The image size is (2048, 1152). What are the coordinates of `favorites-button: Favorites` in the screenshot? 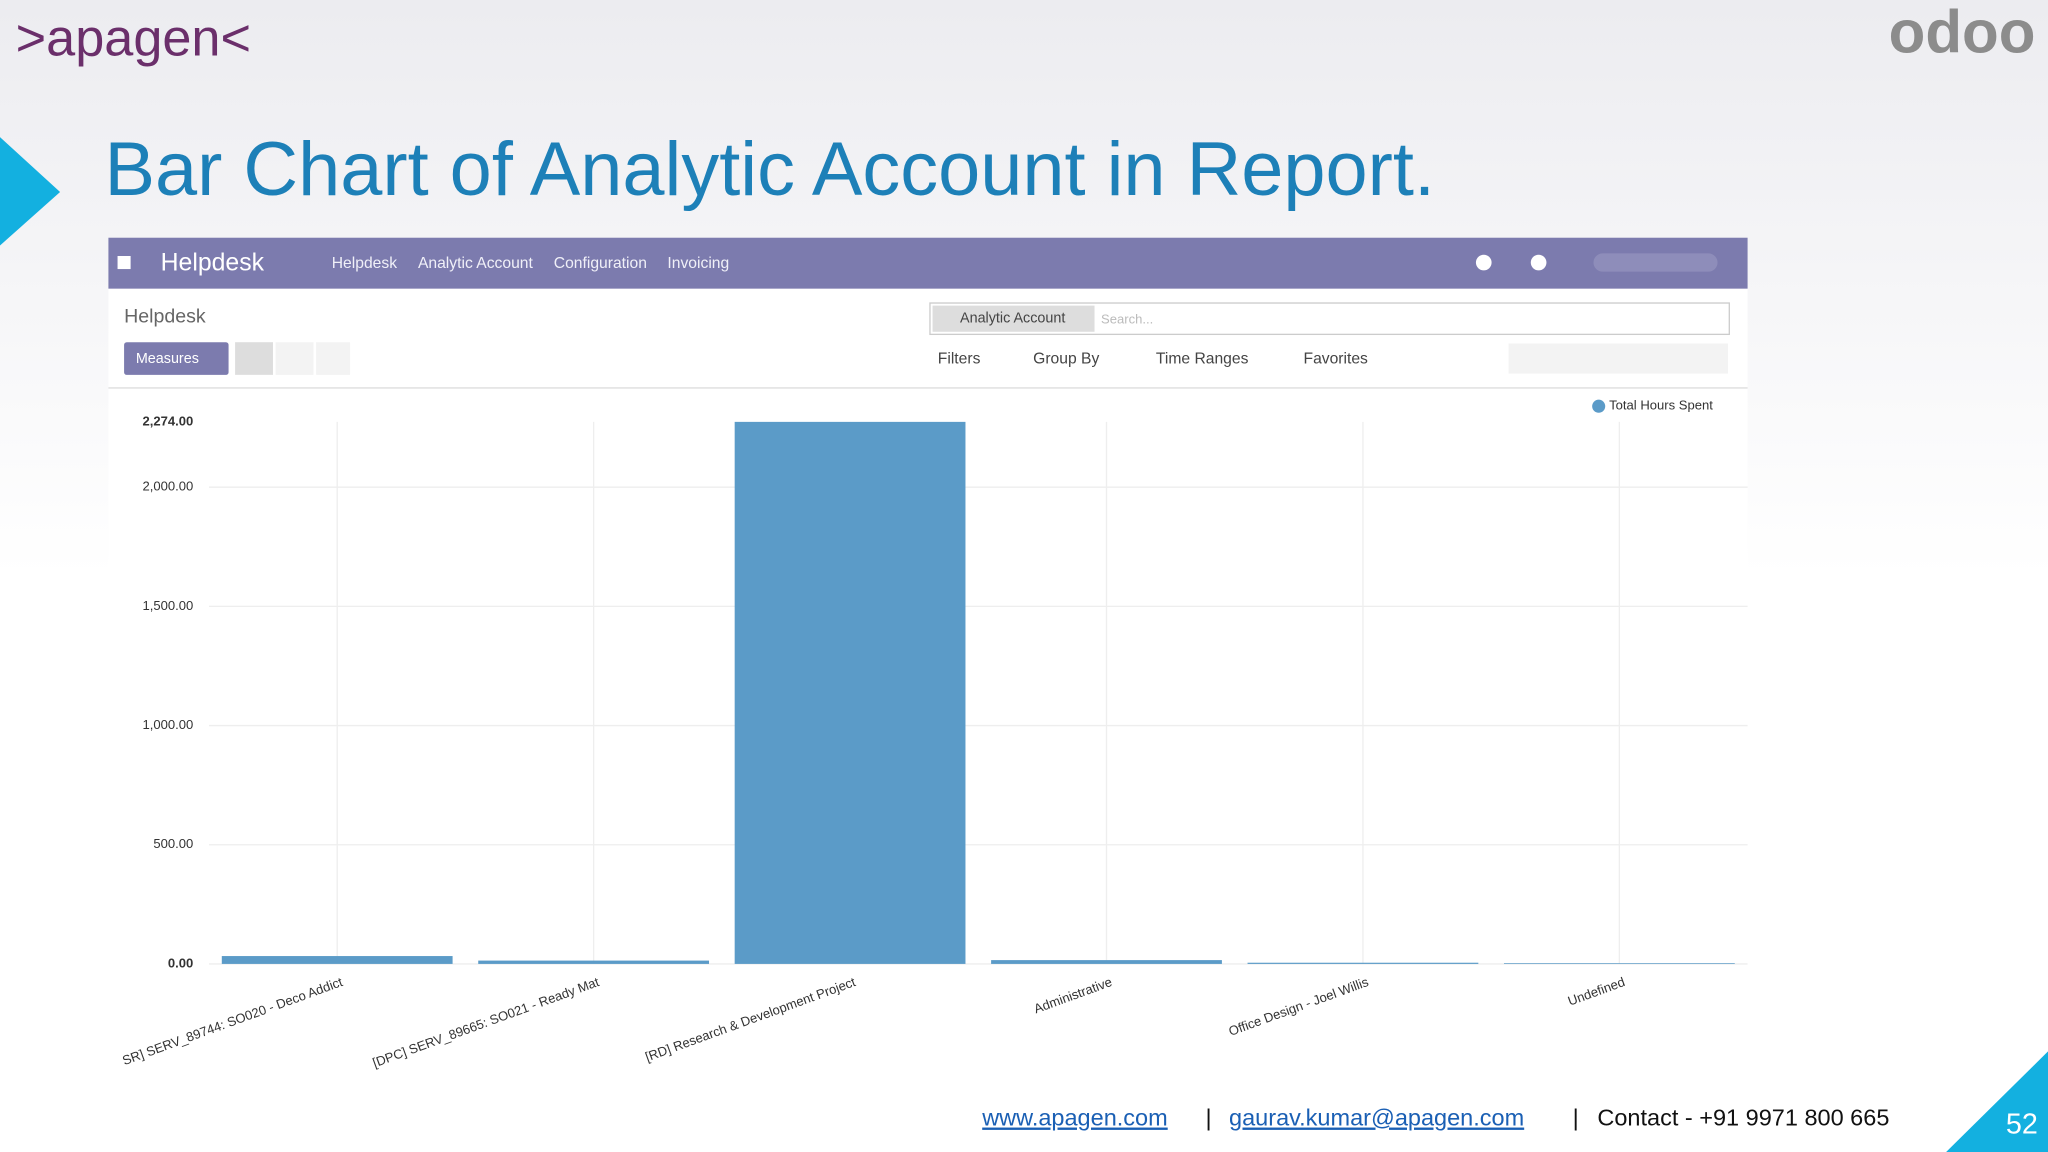 It's located at (1336, 358).